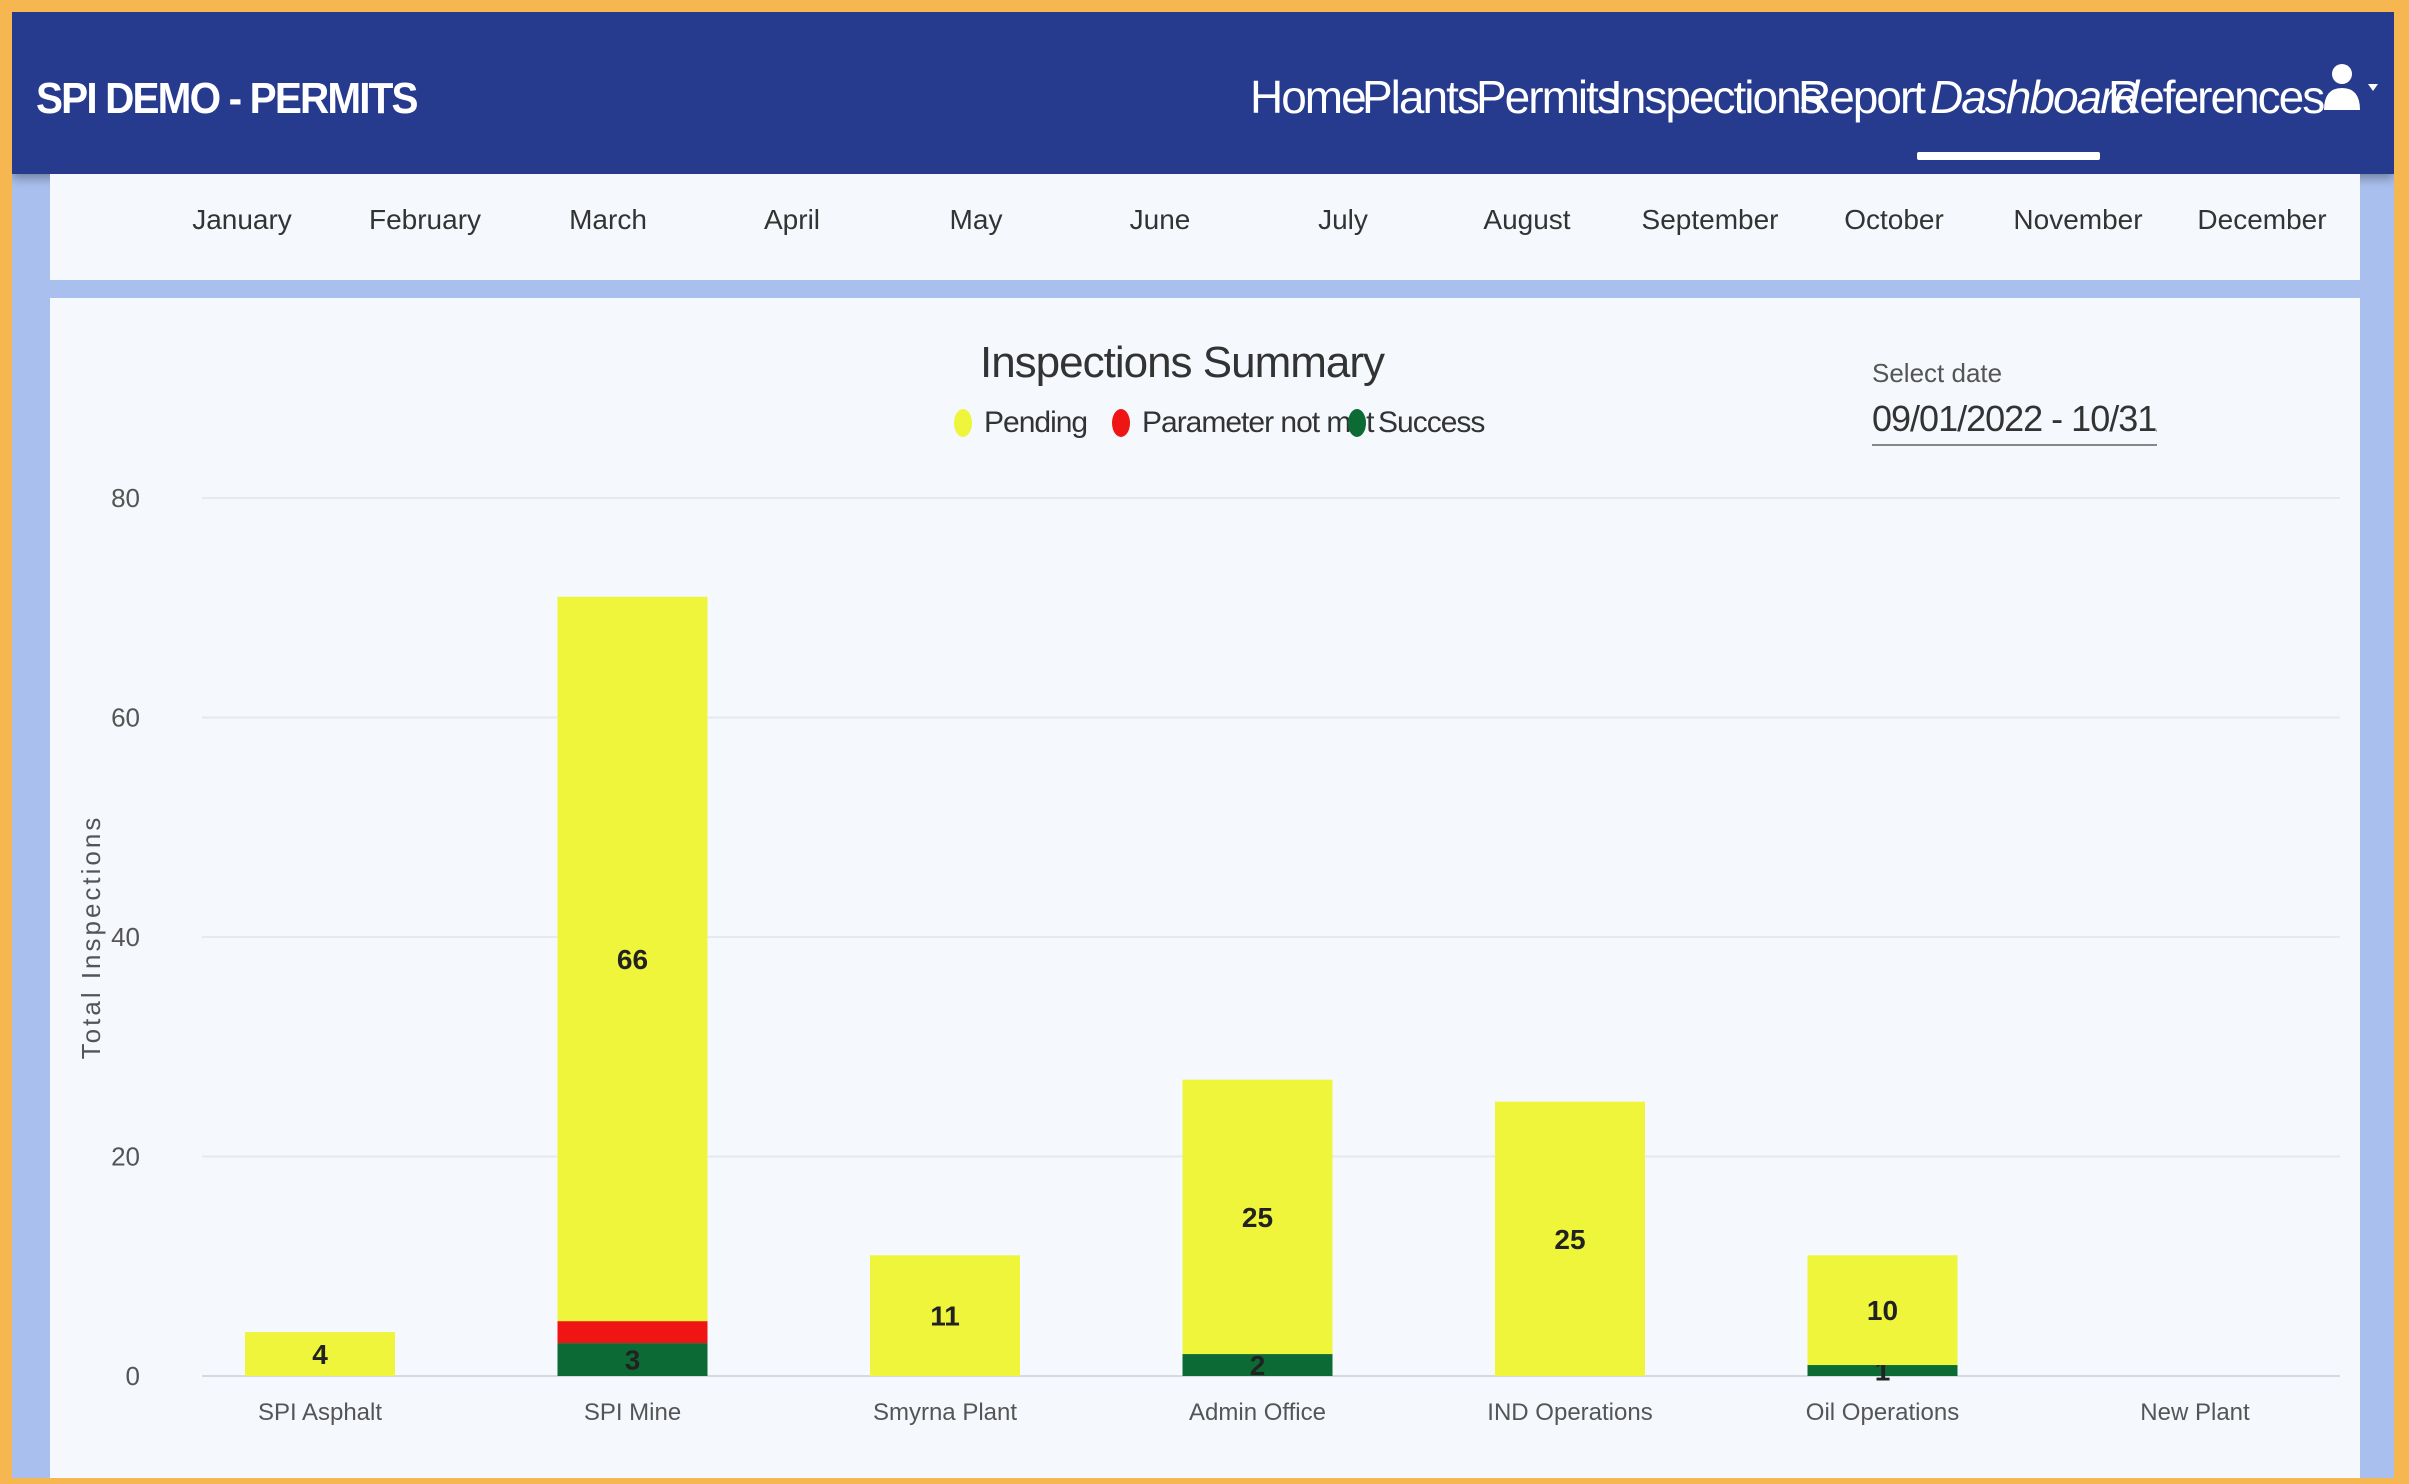 The height and width of the screenshot is (1484, 2409). Describe the element at coordinates (1569, 1412) in the screenshot. I see `x-tick-label: IND Operations` at that location.